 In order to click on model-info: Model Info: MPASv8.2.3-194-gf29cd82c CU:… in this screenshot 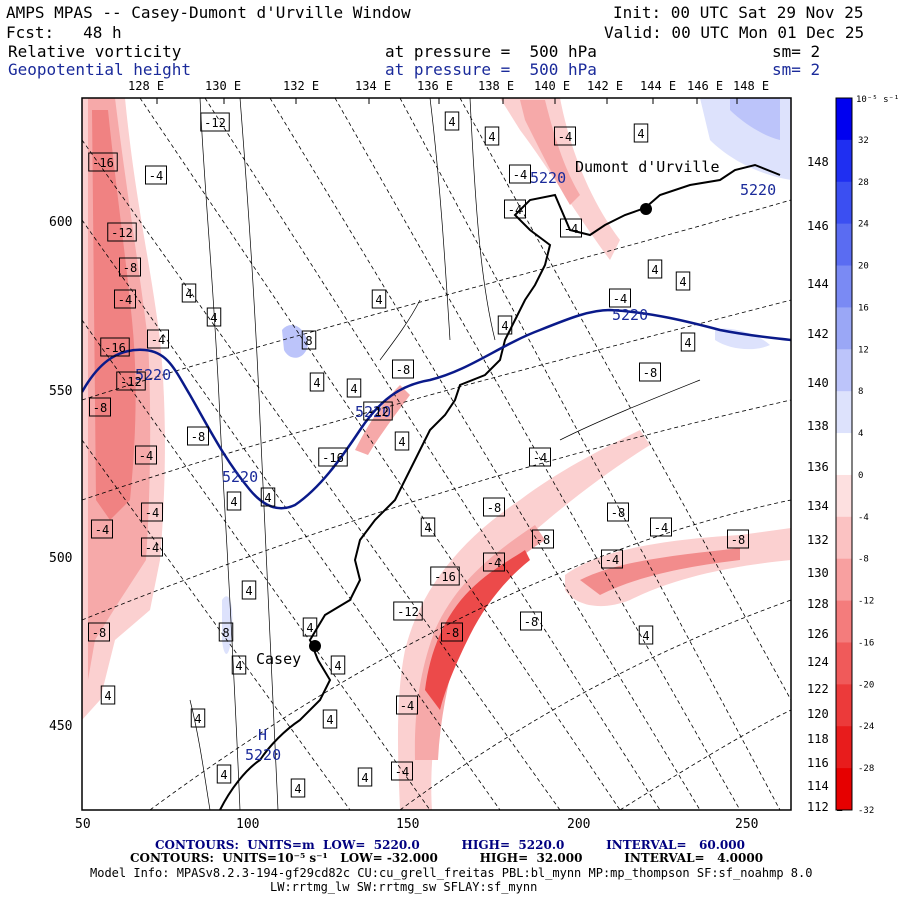, I will do `click(451, 873)`.